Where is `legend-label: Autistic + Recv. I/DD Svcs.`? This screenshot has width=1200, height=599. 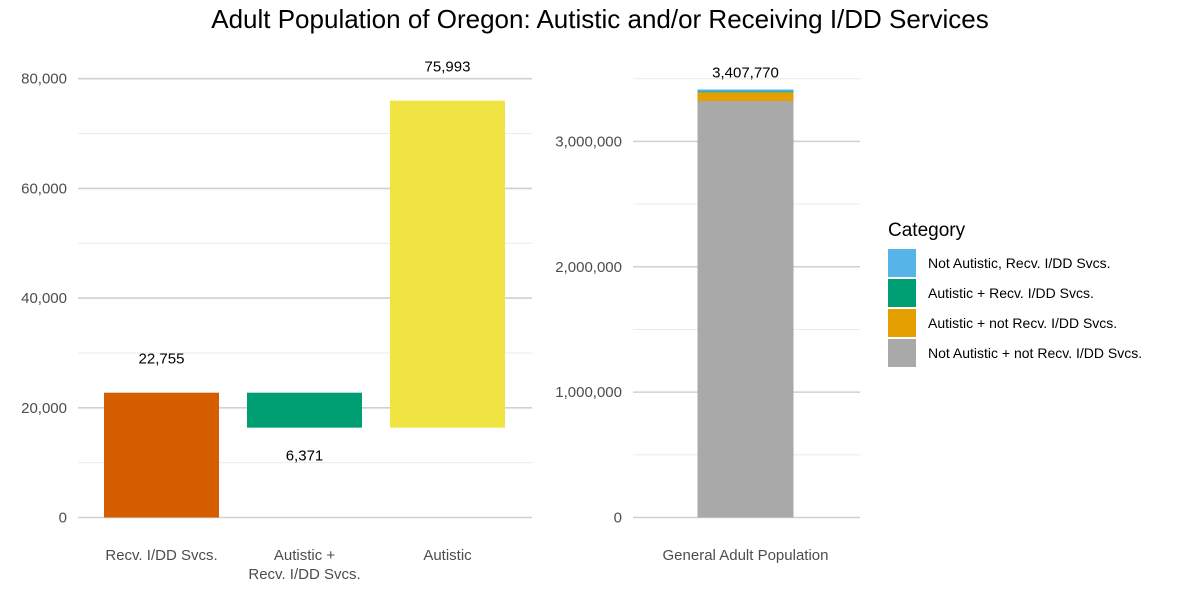
legend-label: Autistic + Recv. I/DD Svcs. is located at coordinates (1011, 293).